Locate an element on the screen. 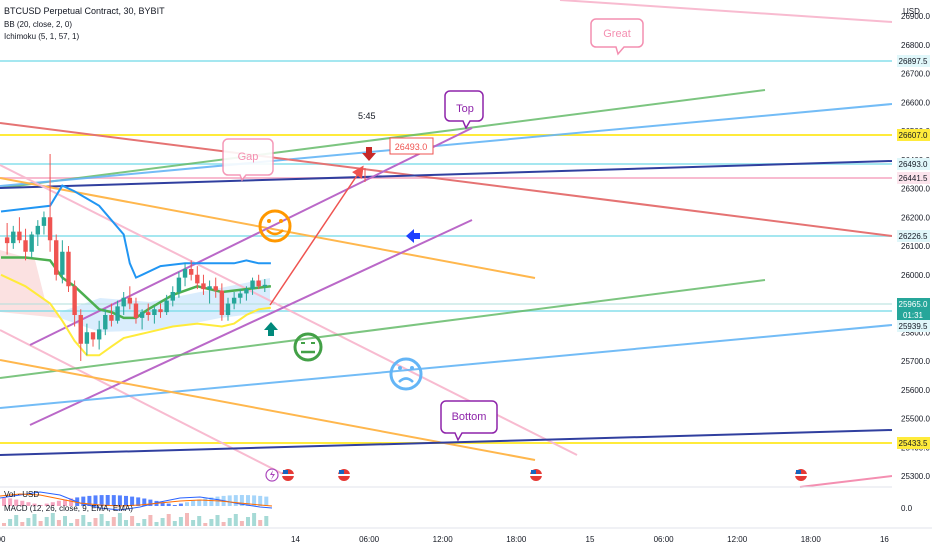  smile-emoji-icon is located at coordinates (275, 226).